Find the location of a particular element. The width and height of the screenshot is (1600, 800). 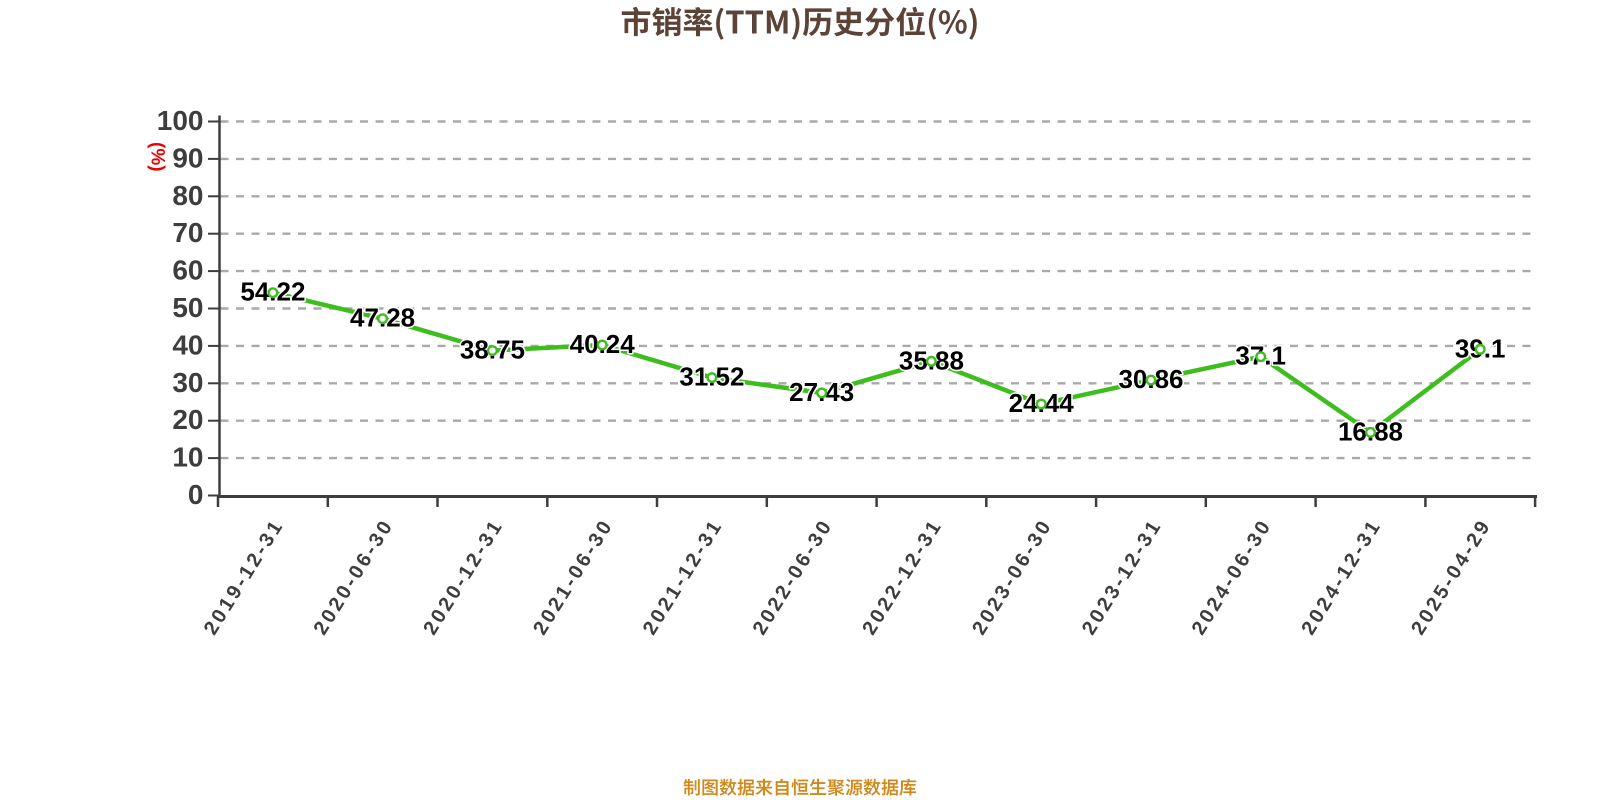

svg-text: 40 is located at coordinates (187, 344).